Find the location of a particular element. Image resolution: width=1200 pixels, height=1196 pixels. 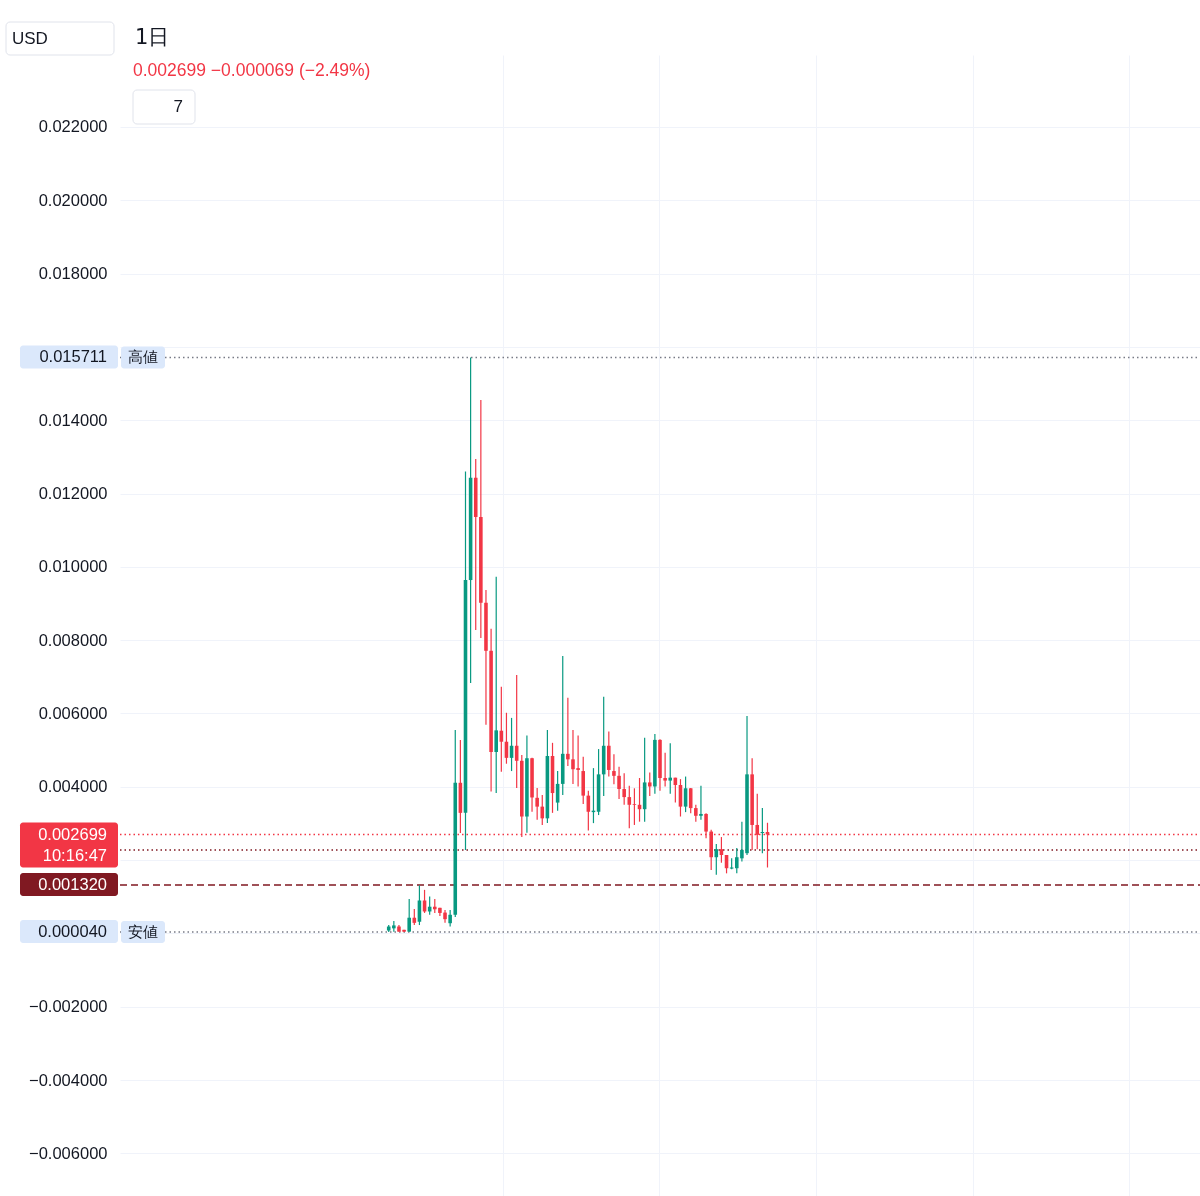

annotation: 7 is located at coordinates (178, 106).